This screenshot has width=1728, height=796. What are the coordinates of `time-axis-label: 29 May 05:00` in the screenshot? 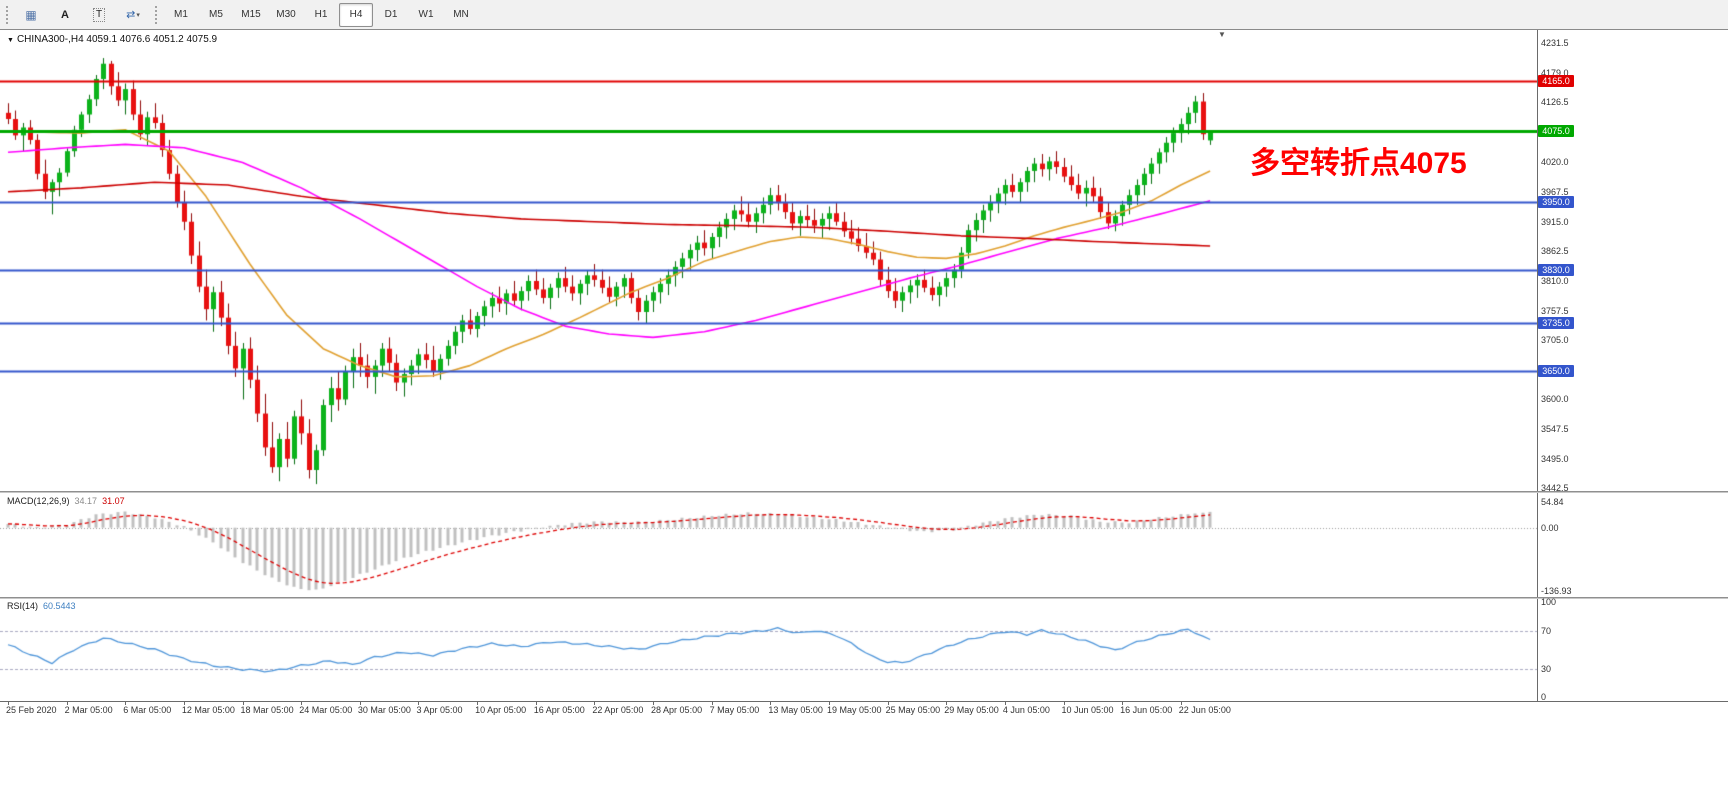 It's located at (971, 710).